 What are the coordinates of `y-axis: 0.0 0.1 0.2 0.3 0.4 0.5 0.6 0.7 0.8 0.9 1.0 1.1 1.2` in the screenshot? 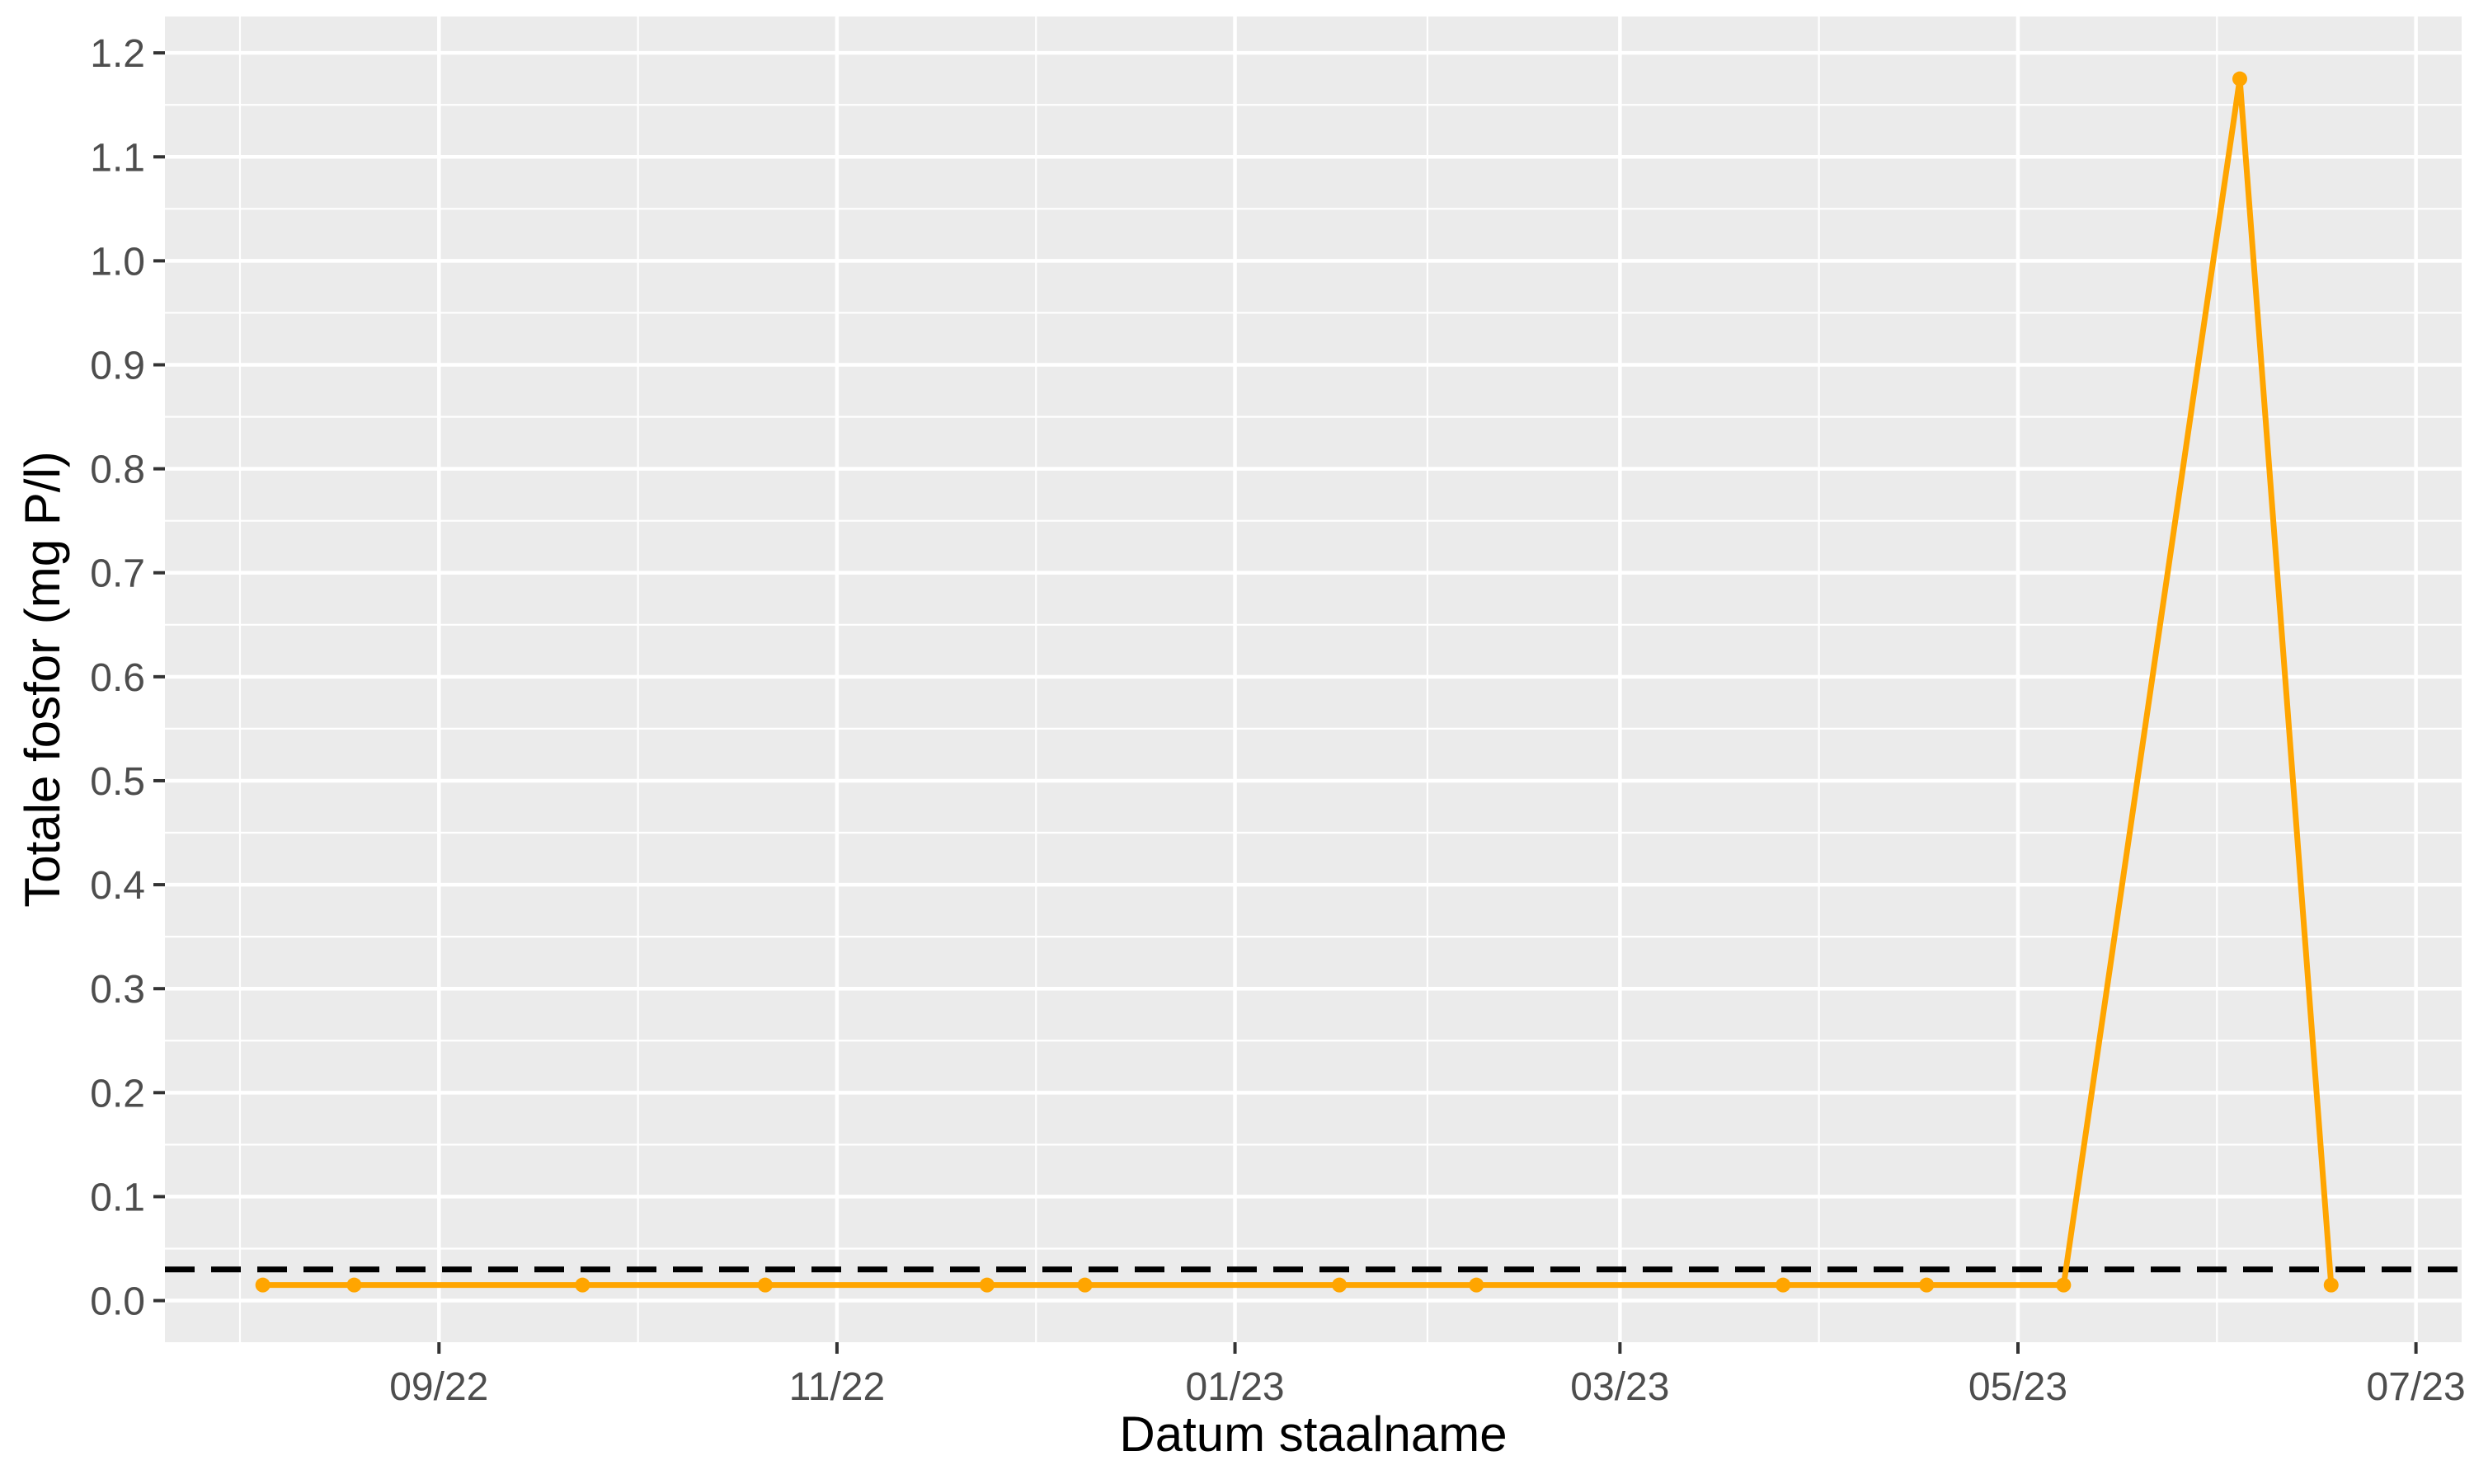 It's located at (127, 678).